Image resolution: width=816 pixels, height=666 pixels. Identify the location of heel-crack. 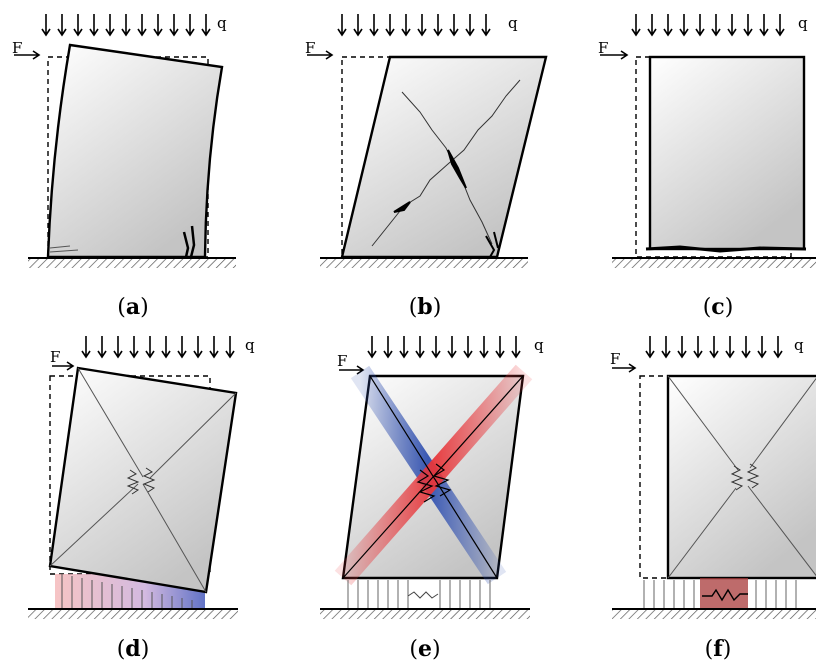
(64, 249).